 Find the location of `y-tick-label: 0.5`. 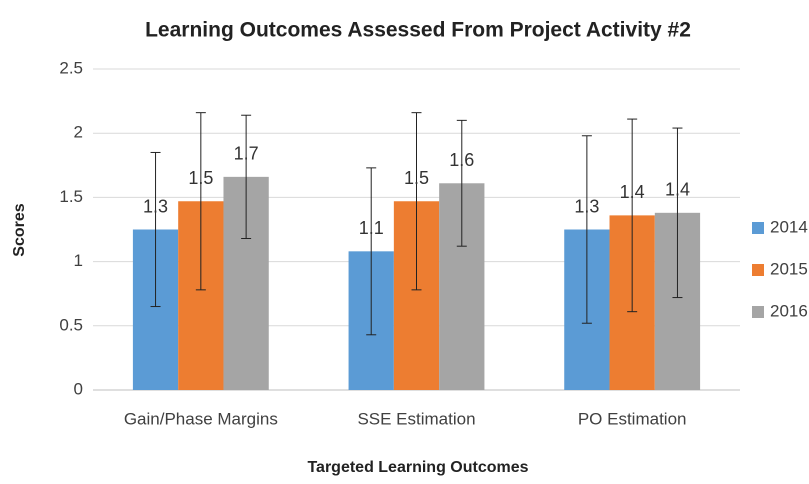

y-tick-label: 0.5 is located at coordinates (71, 324).